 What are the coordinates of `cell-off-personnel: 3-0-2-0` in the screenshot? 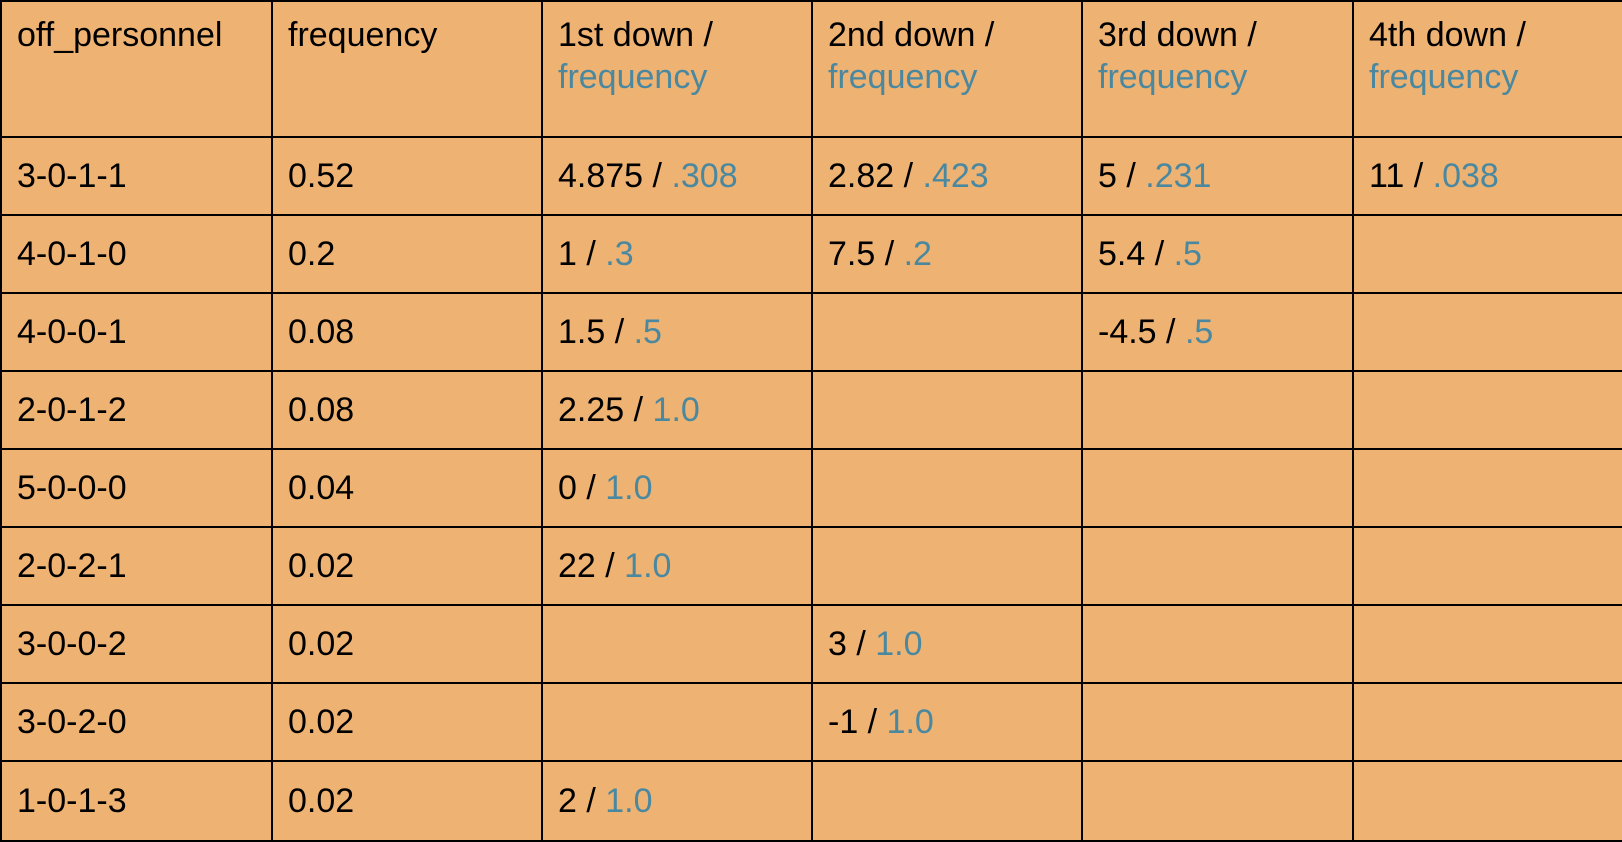 It's located at (136, 722).